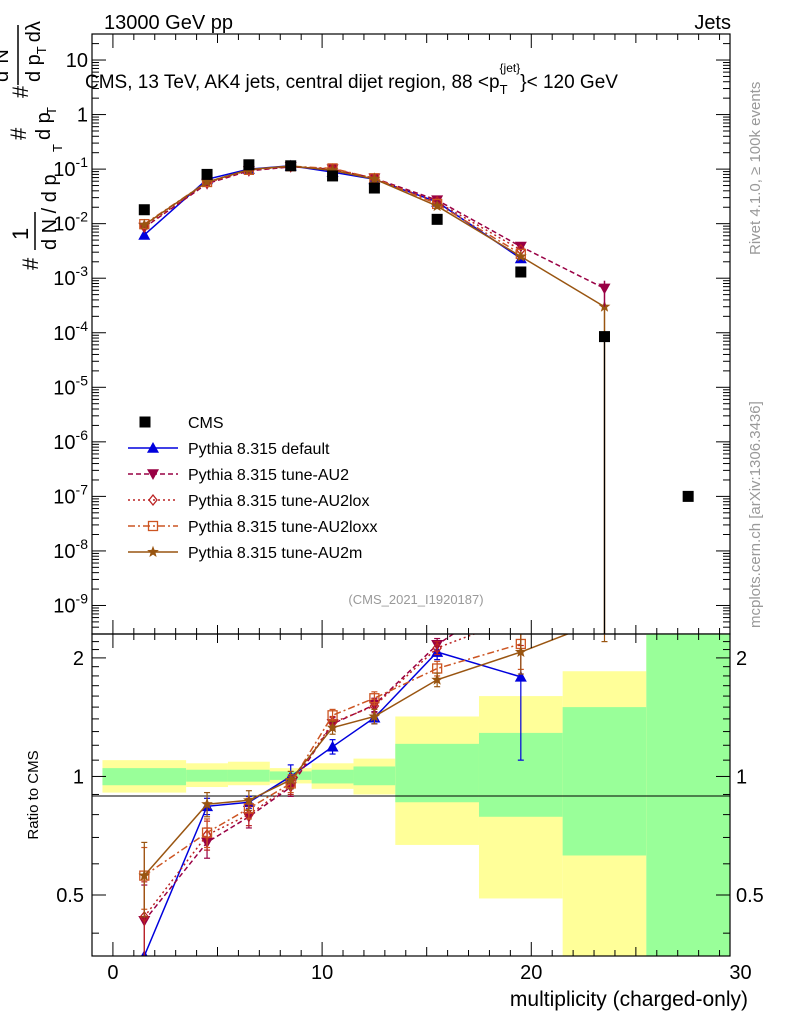 The image size is (786, 1024). What do you see at coordinates (82, 598) in the screenshot?
I see `main-y-tick-exponent: -9` at bounding box center [82, 598].